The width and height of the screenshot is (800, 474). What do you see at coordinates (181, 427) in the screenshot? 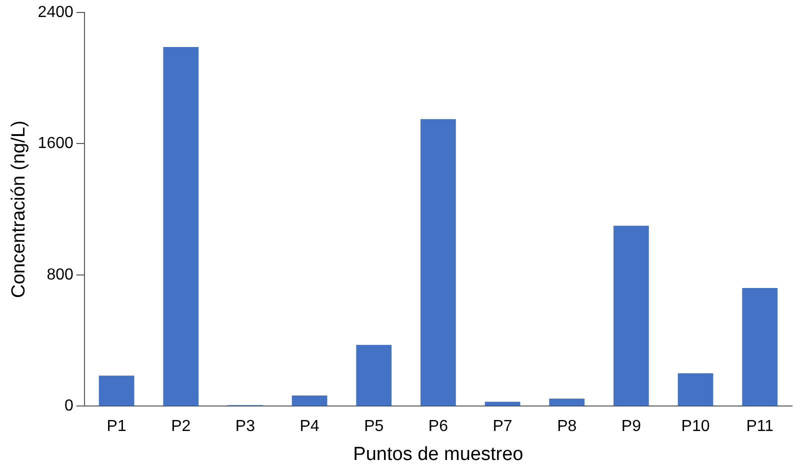
I see `x-tick-label: P2` at bounding box center [181, 427].